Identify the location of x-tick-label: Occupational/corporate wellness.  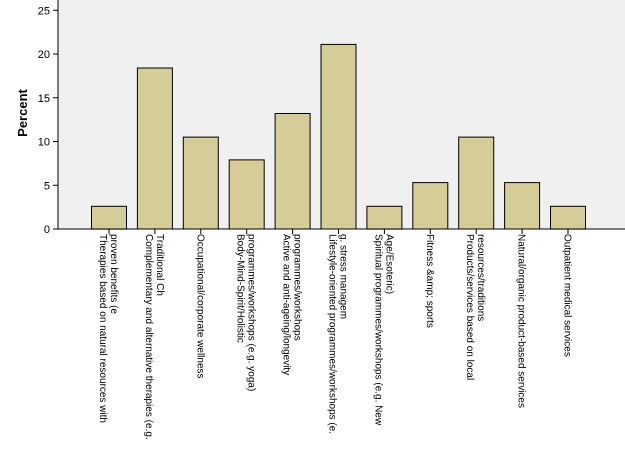
(199, 306).